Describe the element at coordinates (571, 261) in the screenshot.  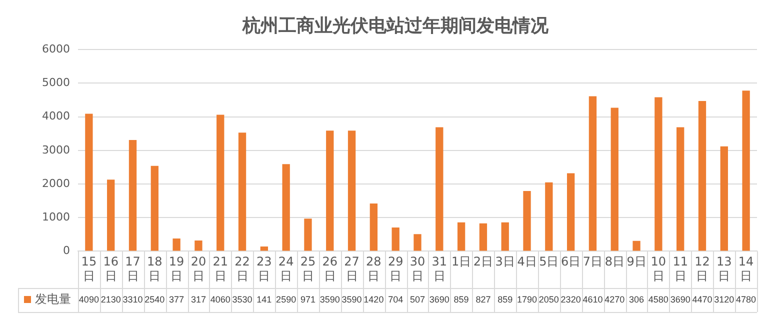
I see `x-tick-label: 6日` at that location.